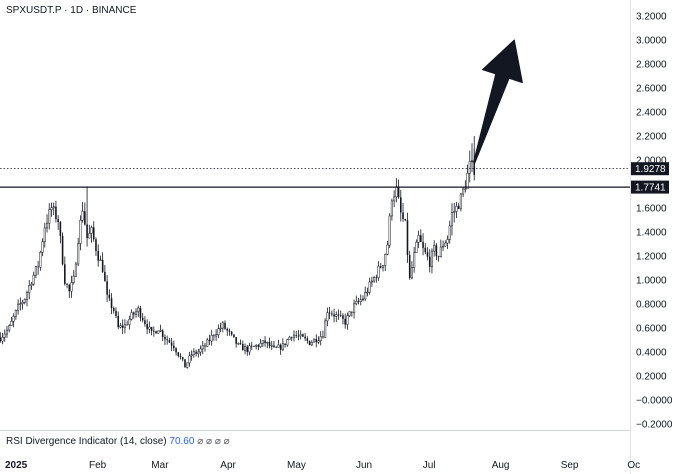  What do you see at coordinates (633, 465) in the screenshot?
I see `time-tick-label: Oc` at bounding box center [633, 465].